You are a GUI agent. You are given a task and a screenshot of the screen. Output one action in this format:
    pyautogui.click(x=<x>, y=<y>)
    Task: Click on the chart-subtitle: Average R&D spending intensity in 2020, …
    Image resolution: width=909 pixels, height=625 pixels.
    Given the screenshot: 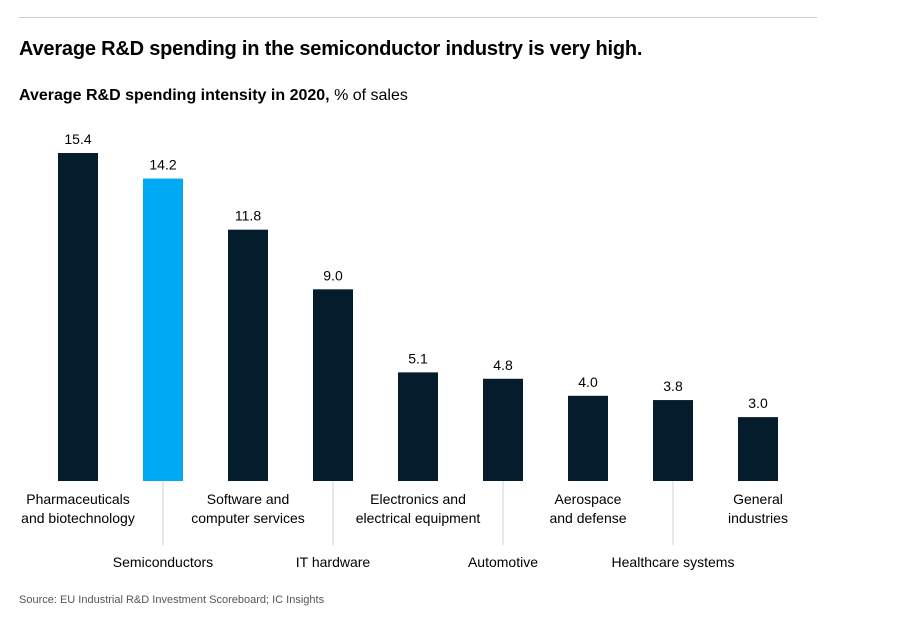 What is the action you would take?
    pyautogui.click(x=213, y=96)
    